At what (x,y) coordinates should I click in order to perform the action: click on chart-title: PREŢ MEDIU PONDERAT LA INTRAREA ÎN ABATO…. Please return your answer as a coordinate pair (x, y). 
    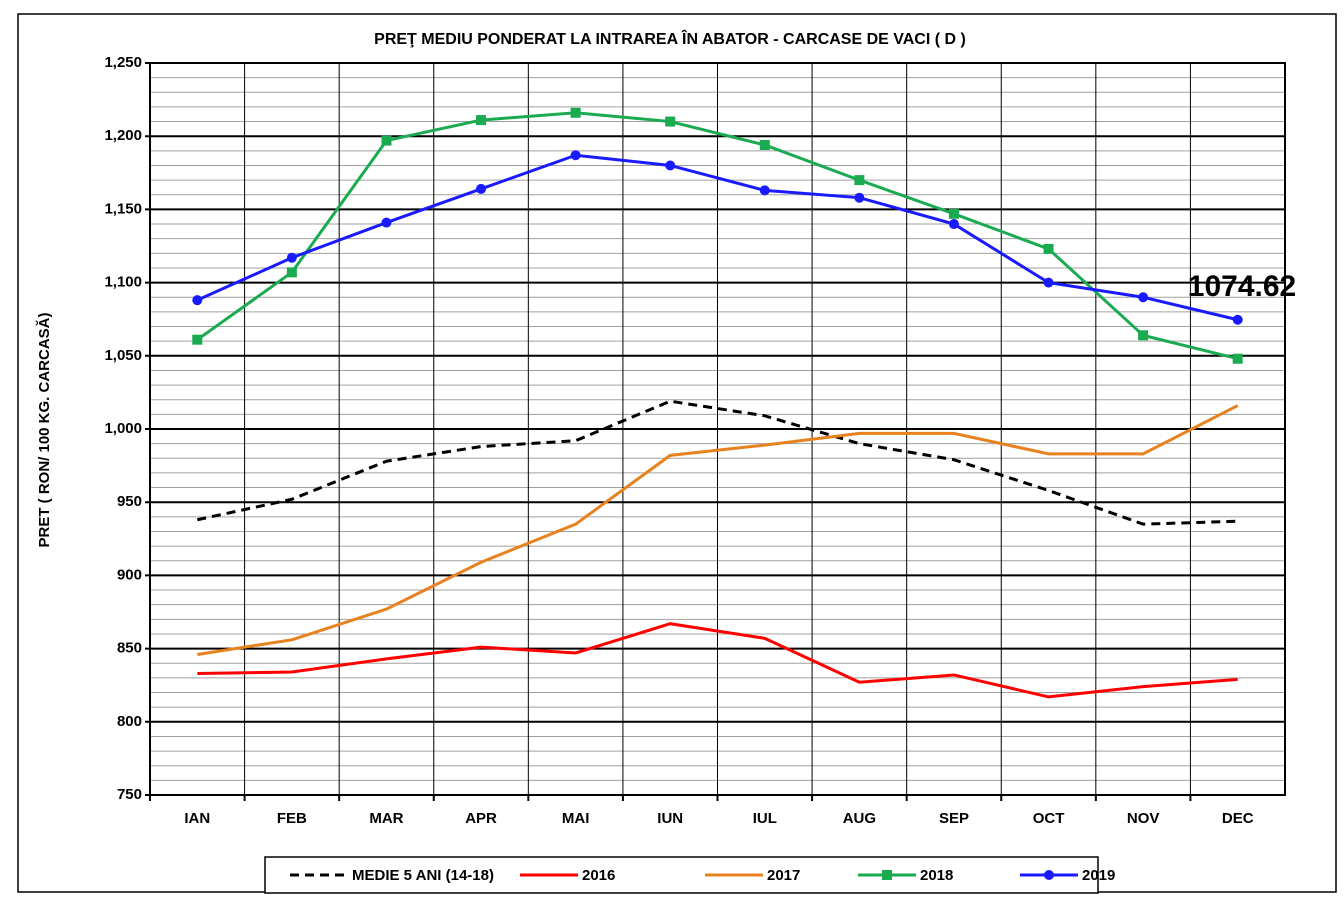
    Looking at the image, I should click on (670, 38).